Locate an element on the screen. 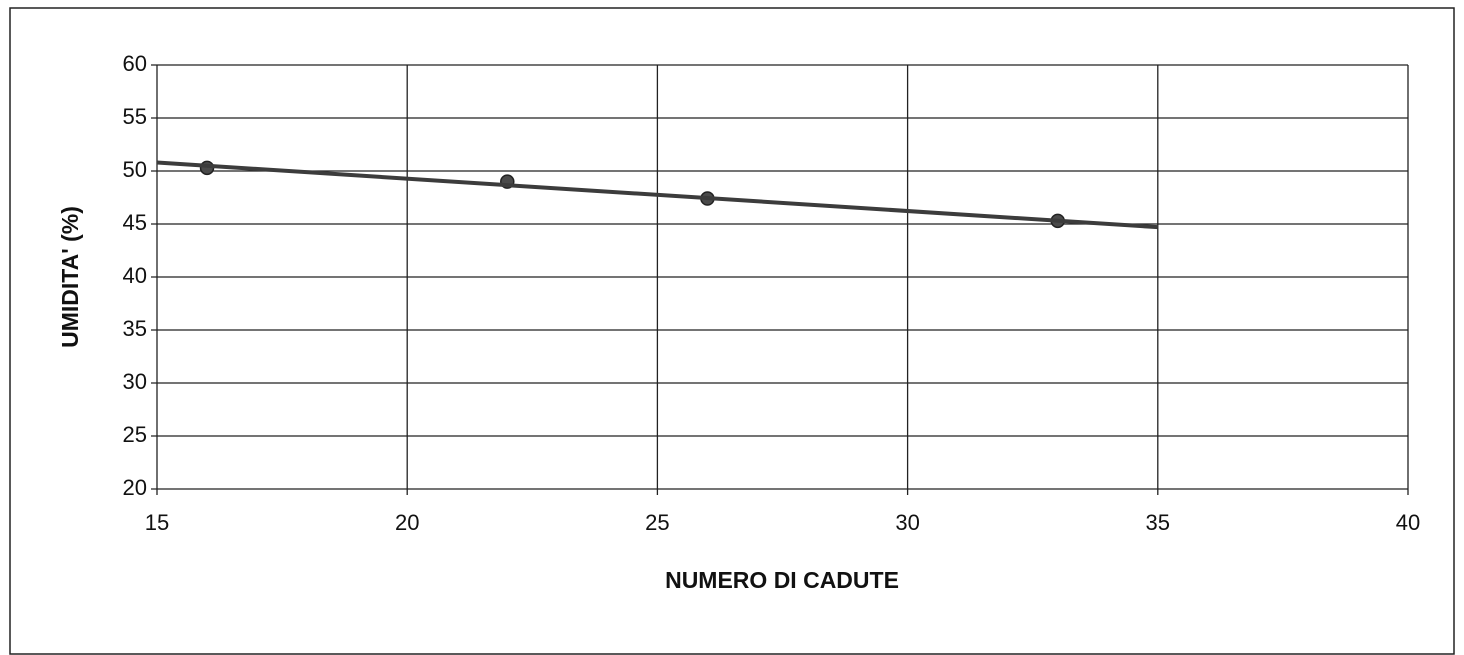 This screenshot has height=655, width=1464. x-tick-label: 30 is located at coordinates (907, 522).